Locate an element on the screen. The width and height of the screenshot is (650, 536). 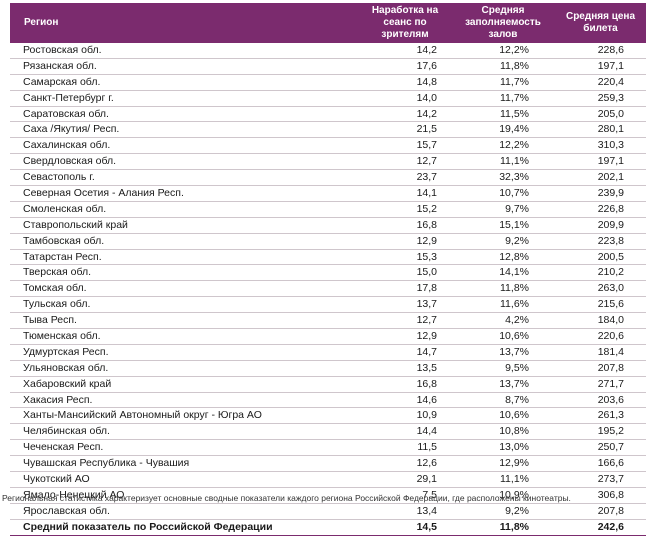
table-row: Хабаровский край 16,8 13,7% 271,7 is located at coordinates (328, 384).